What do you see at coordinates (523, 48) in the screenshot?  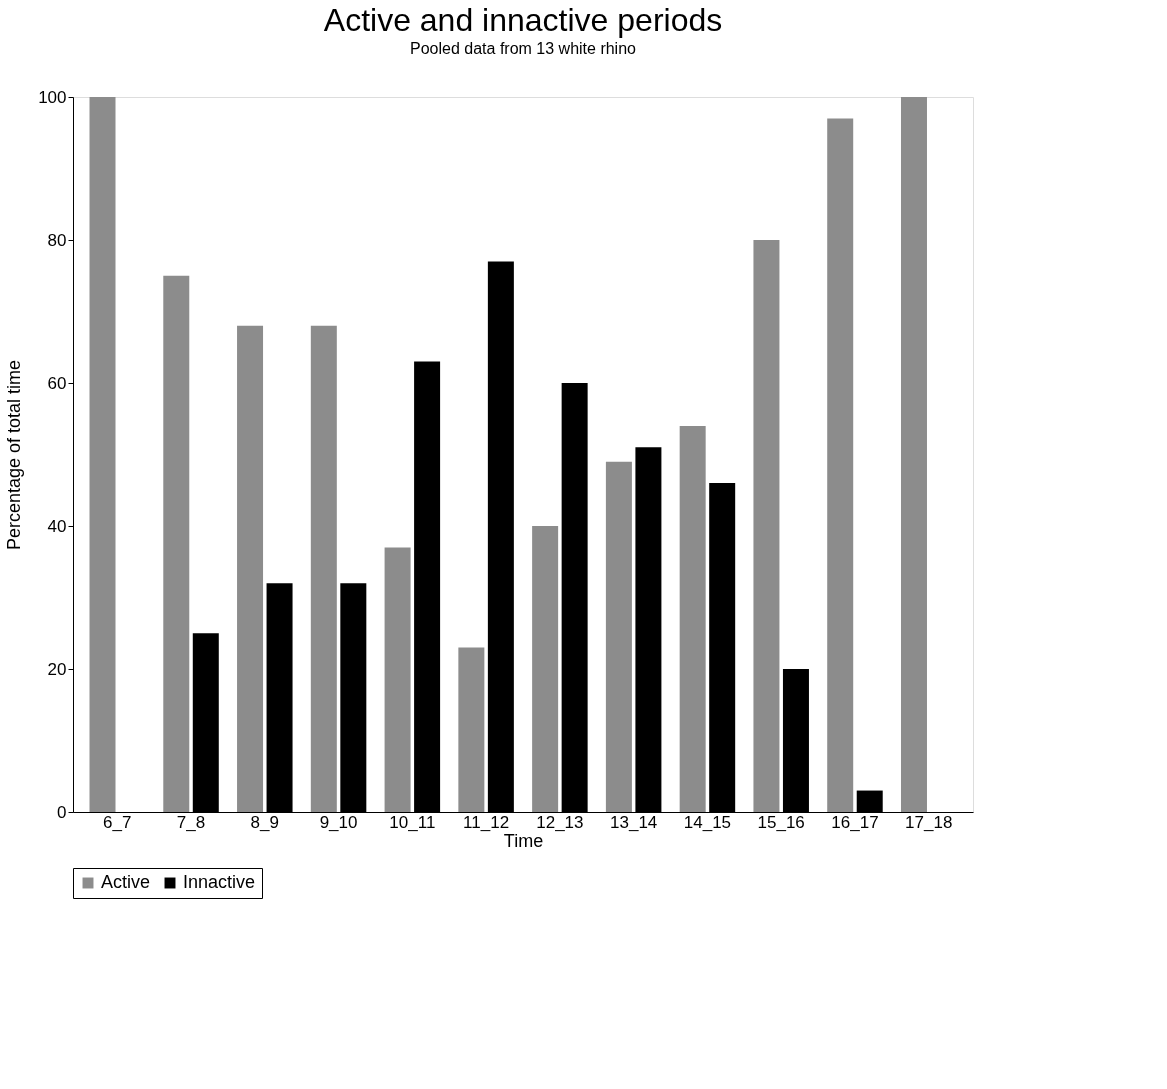 I see `chart-subtitle: Pooled data from 13 white rhino` at bounding box center [523, 48].